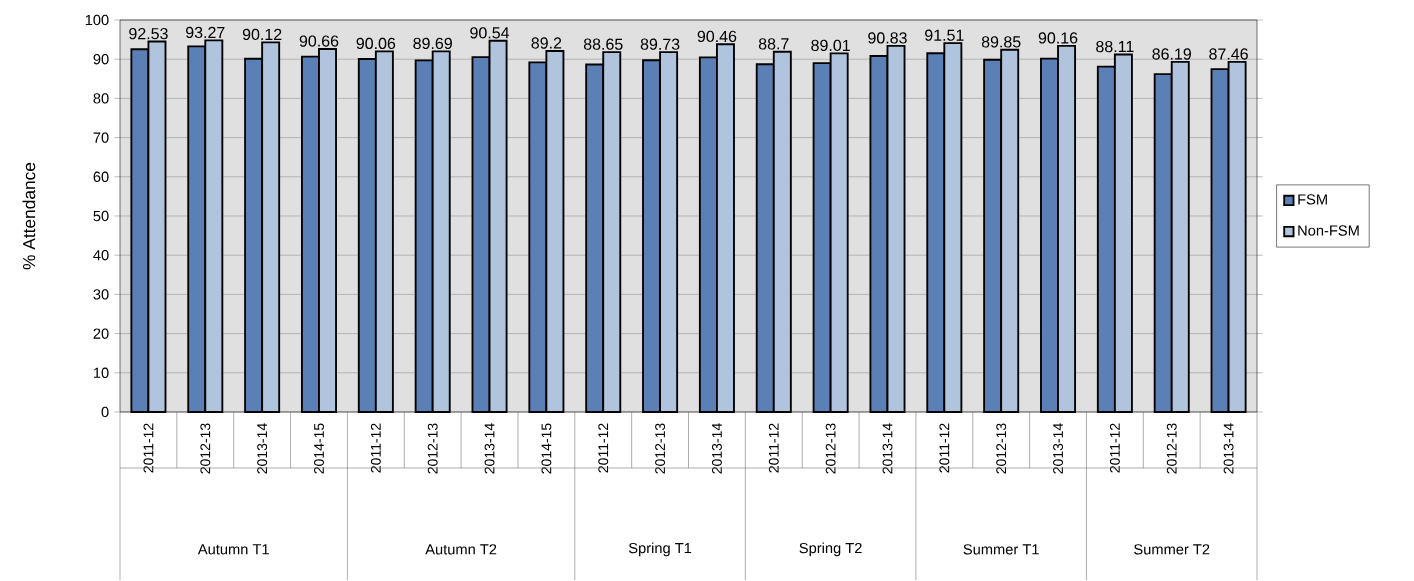 The image size is (1414, 581). Describe the element at coordinates (1058, 38) in the screenshot. I see `data-label: 90.16` at that location.